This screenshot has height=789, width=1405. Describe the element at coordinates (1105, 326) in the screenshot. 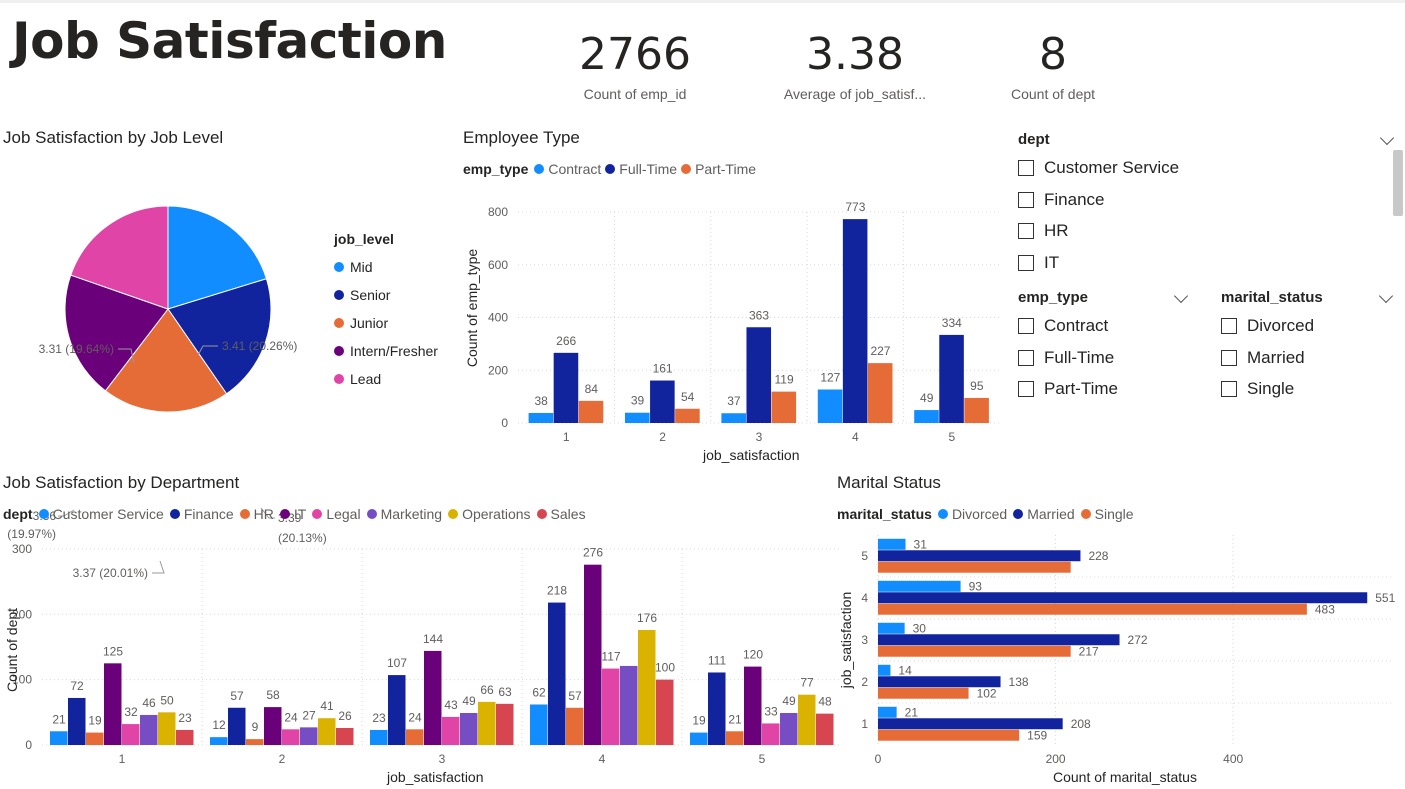

I see `slicer-emp-type-option: Contract` at that location.